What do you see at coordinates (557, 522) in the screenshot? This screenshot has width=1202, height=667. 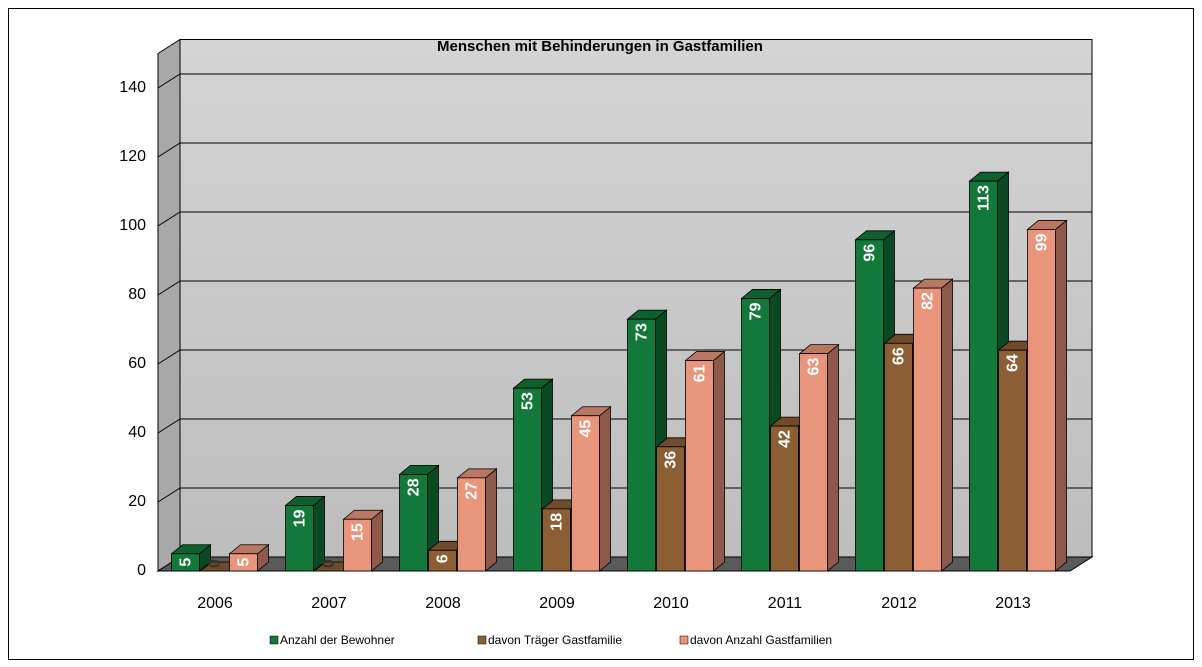 I see `value-label: 18` at bounding box center [557, 522].